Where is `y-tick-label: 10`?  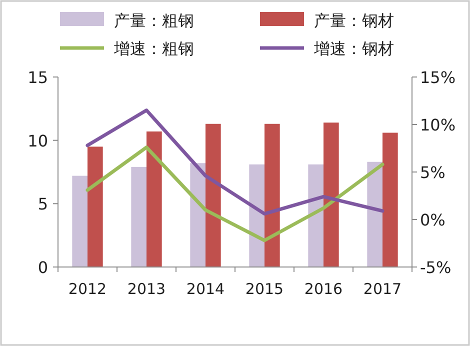
y-tick-label: 10 is located at coordinates (38, 140).